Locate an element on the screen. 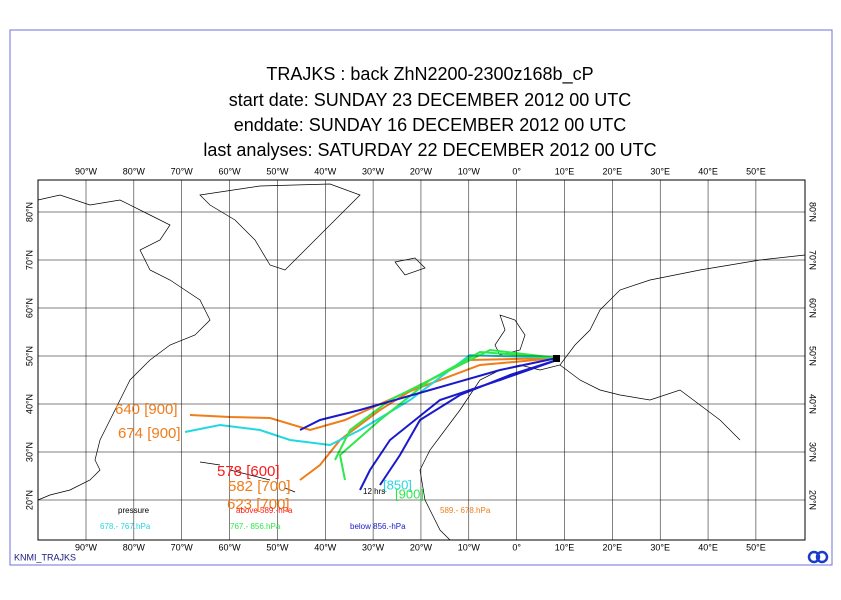 This screenshot has height=600, width=841. lat-label-right: 40°N is located at coordinates (813, 404).